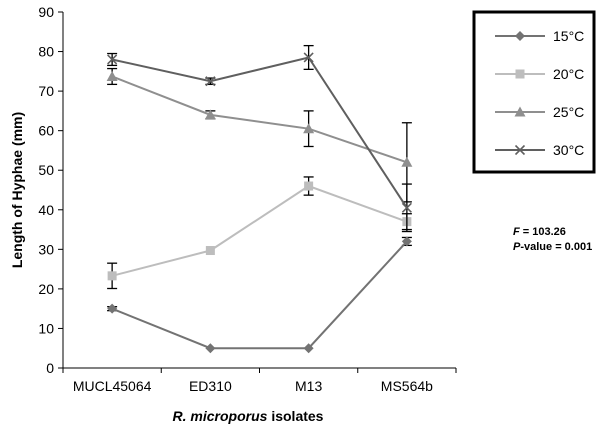 This screenshot has height=442, width=600. Describe the element at coordinates (46, 328) in the screenshot. I see `y-tick-label: 10` at that location.